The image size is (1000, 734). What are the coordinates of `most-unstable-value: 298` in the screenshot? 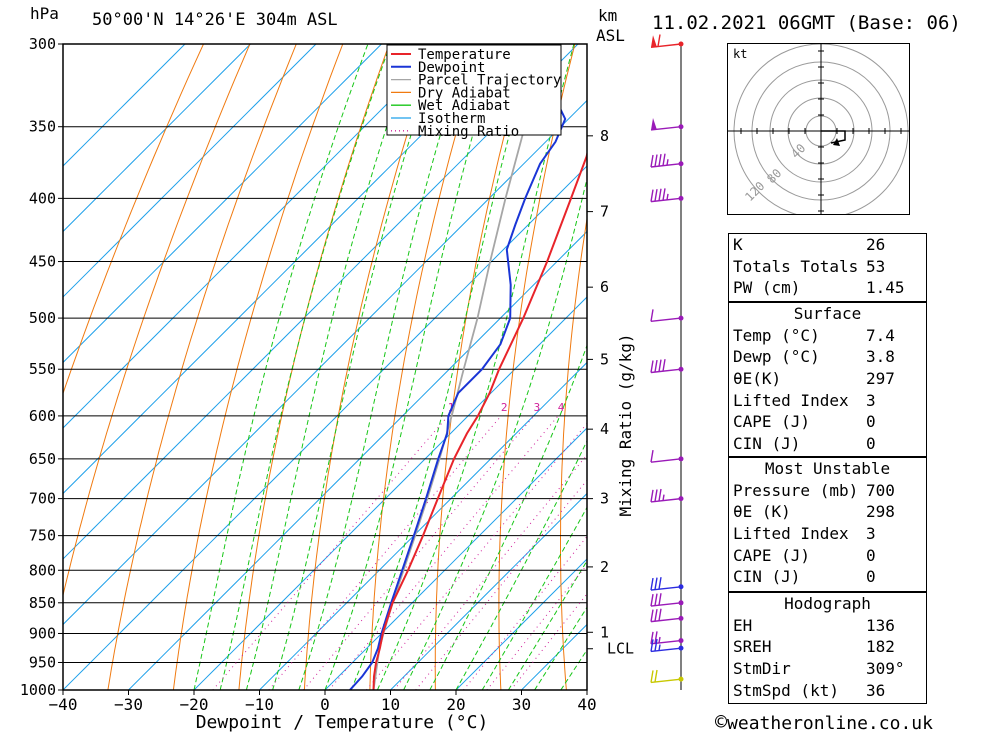 It's located at (894, 512).